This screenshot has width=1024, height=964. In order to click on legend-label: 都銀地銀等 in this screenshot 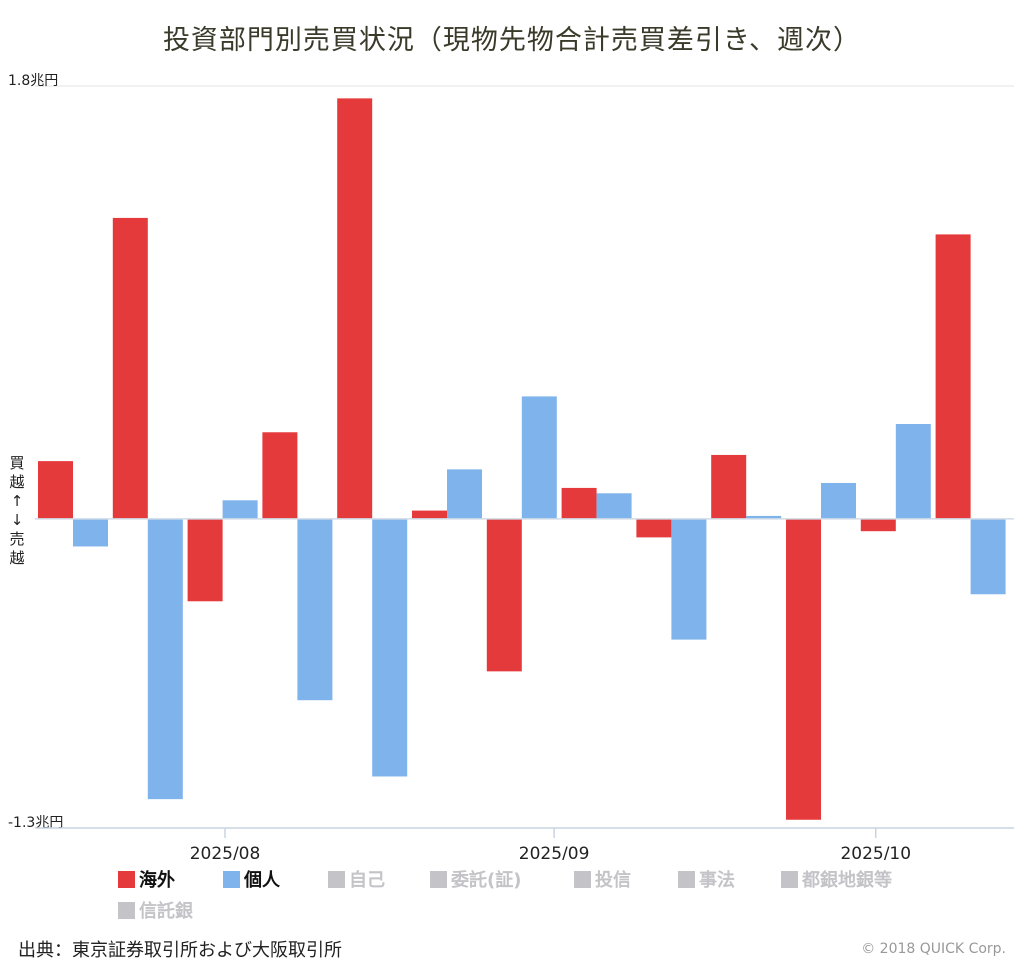, I will do `click(847, 880)`.